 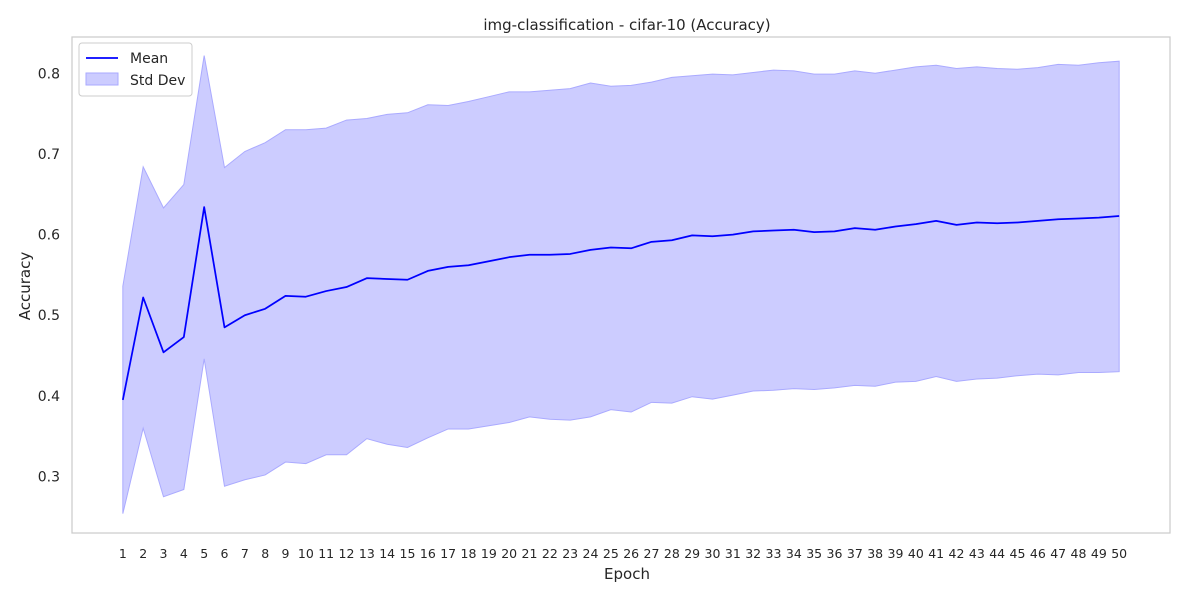 What do you see at coordinates (611, 553) in the screenshot?
I see `x-tick-label: 25` at bounding box center [611, 553].